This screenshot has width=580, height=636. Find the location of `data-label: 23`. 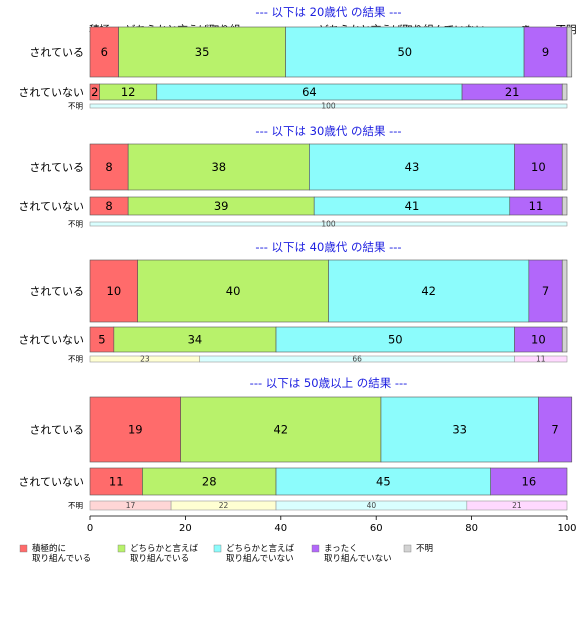

data-label: 23 is located at coordinates (145, 359).